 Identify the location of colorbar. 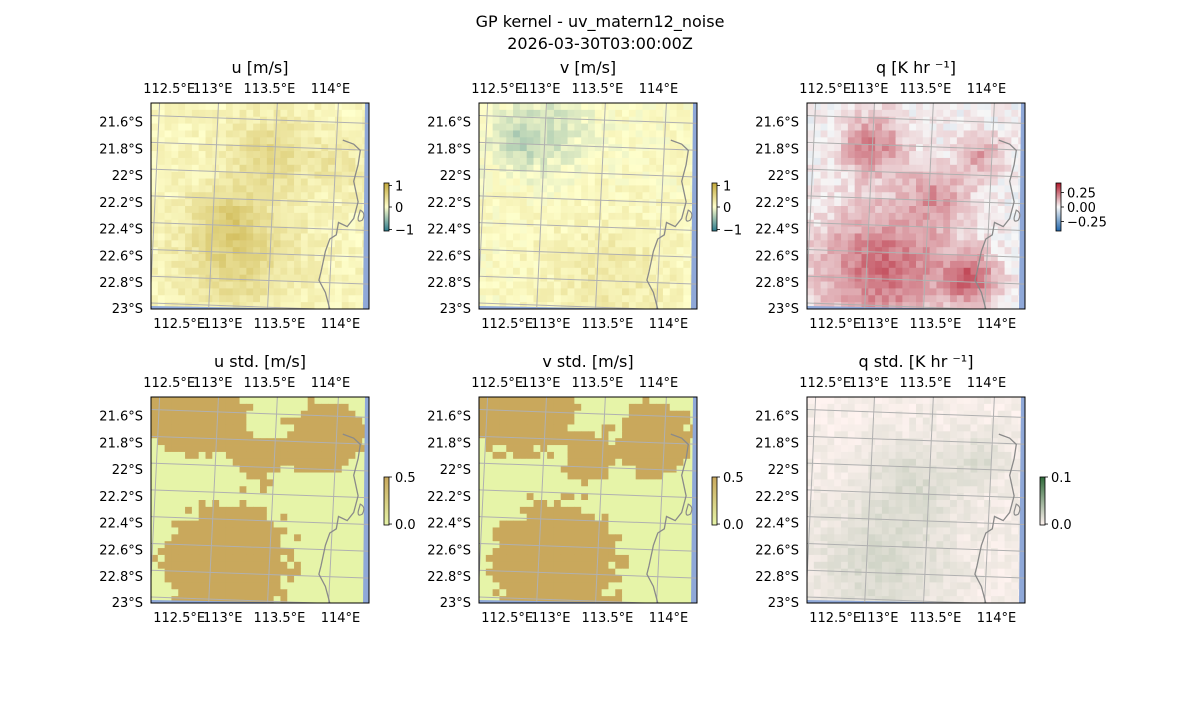
(714, 207).